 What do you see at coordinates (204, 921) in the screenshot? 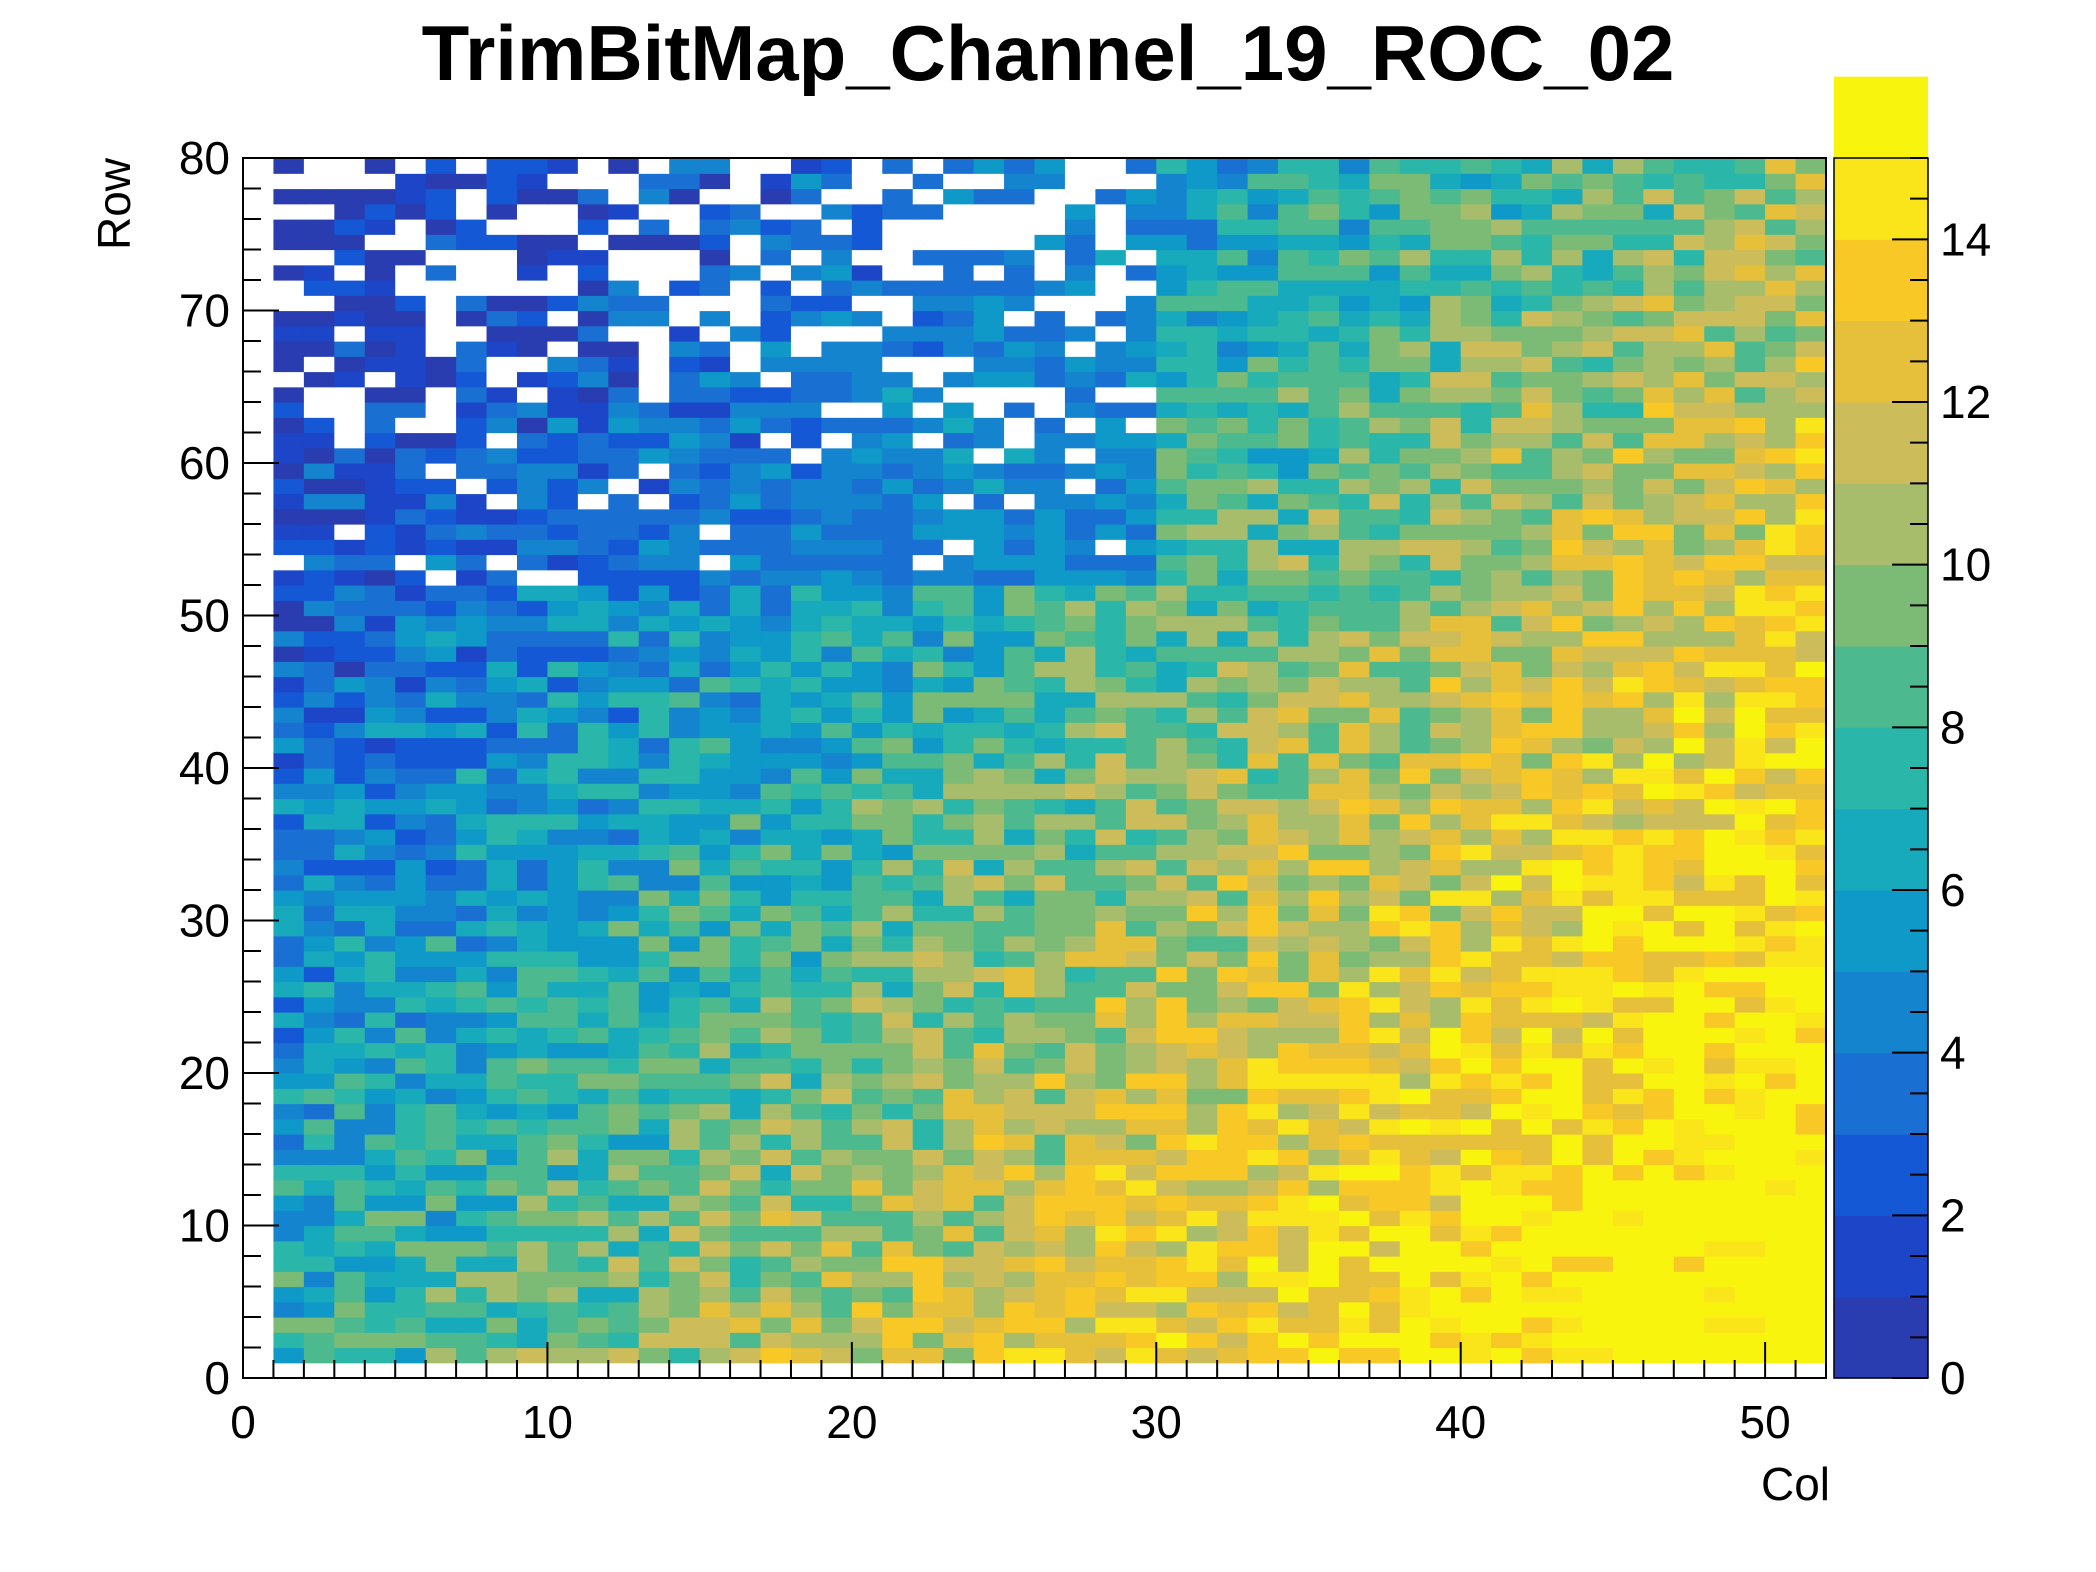
I see `y-tick-label: 30` at bounding box center [204, 921].